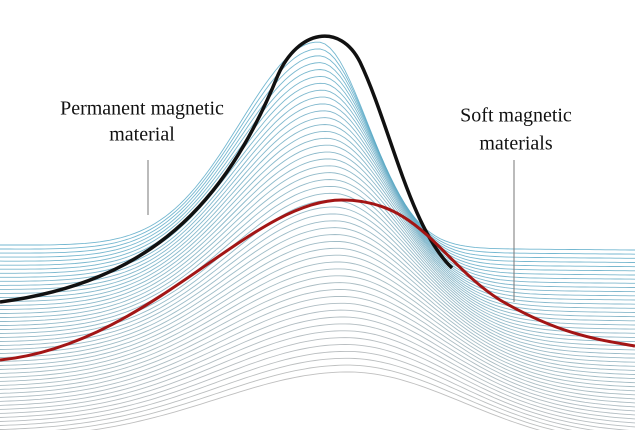 The image size is (635, 430). Describe the element at coordinates (142, 109) in the screenshot. I see `label: Permanent magnetic` at that location.